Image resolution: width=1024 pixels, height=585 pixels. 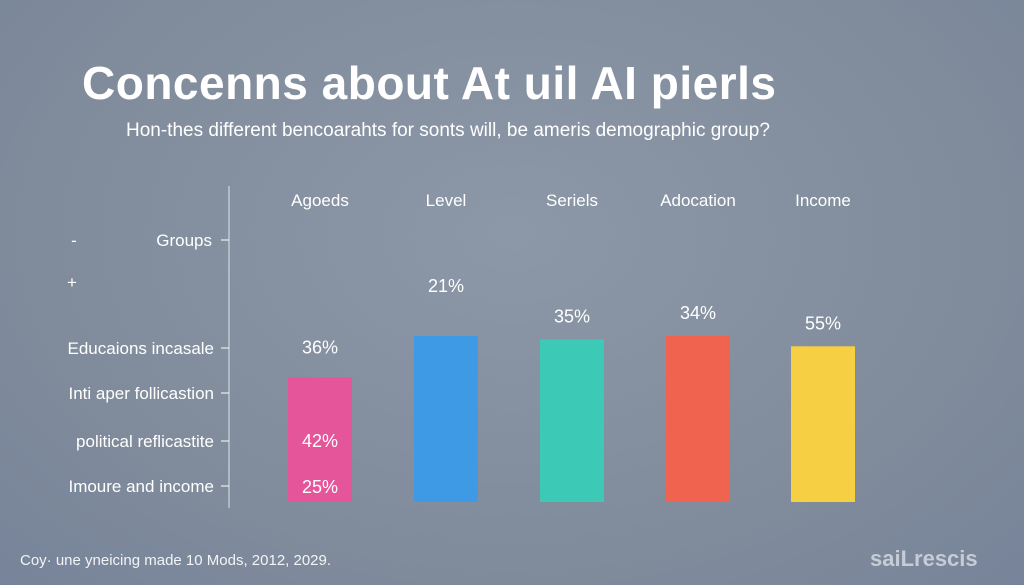 I want to click on row-label: political reflicastite, so click(x=145, y=441).